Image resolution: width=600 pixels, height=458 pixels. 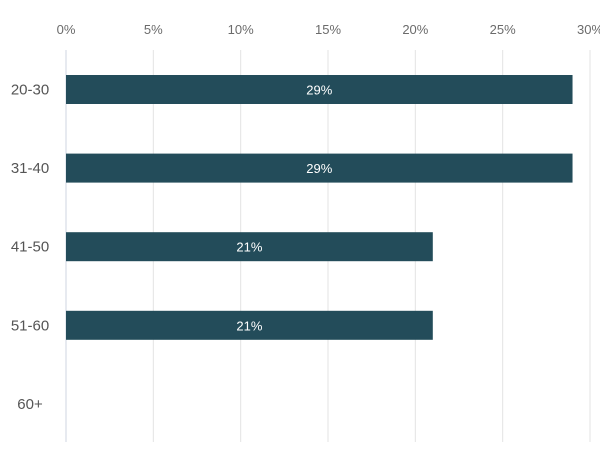 I want to click on data-labels: 29% 29% 21% 21%, so click(x=284, y=208).